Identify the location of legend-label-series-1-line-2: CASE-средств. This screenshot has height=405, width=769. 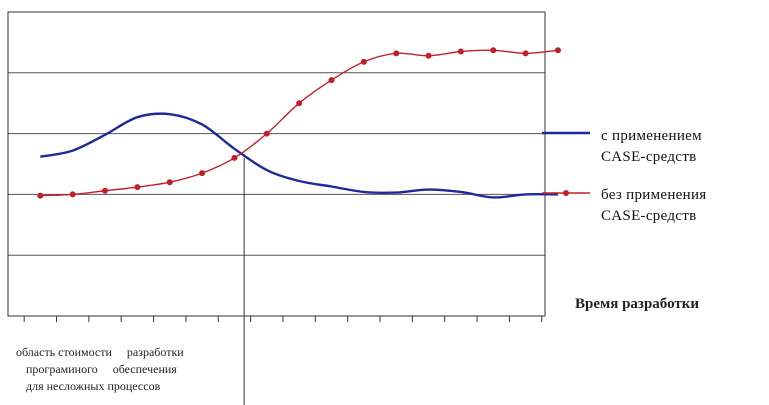
(648, 157).